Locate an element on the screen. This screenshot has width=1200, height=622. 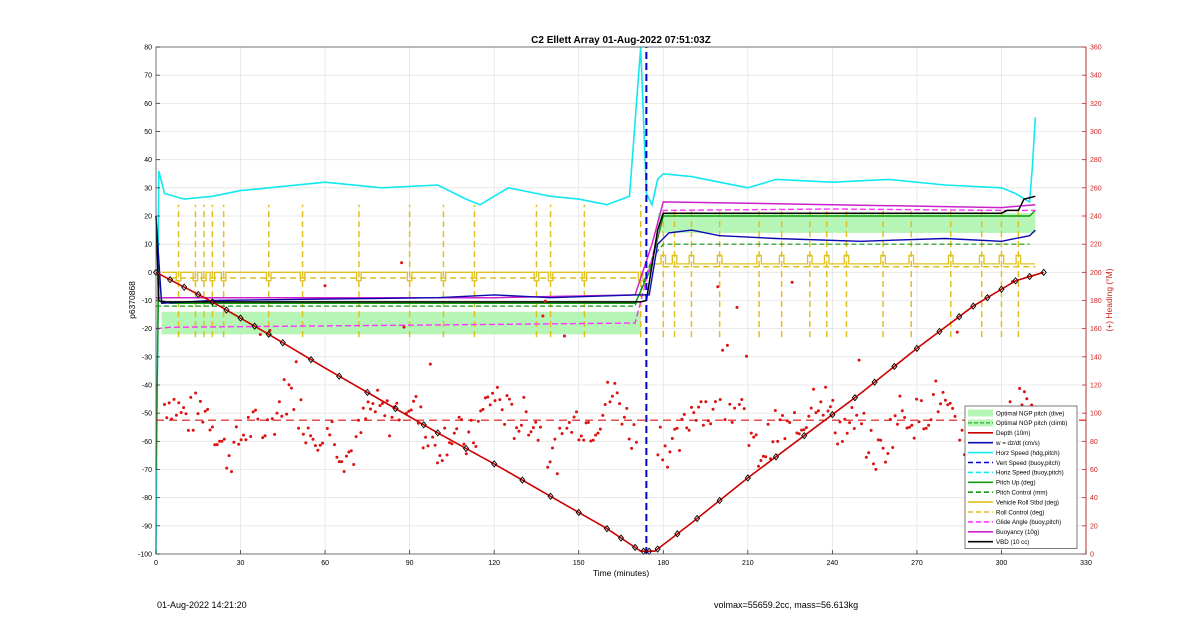
legend-label: Pitch Up (deg) is located at coordinates (1016, 483).